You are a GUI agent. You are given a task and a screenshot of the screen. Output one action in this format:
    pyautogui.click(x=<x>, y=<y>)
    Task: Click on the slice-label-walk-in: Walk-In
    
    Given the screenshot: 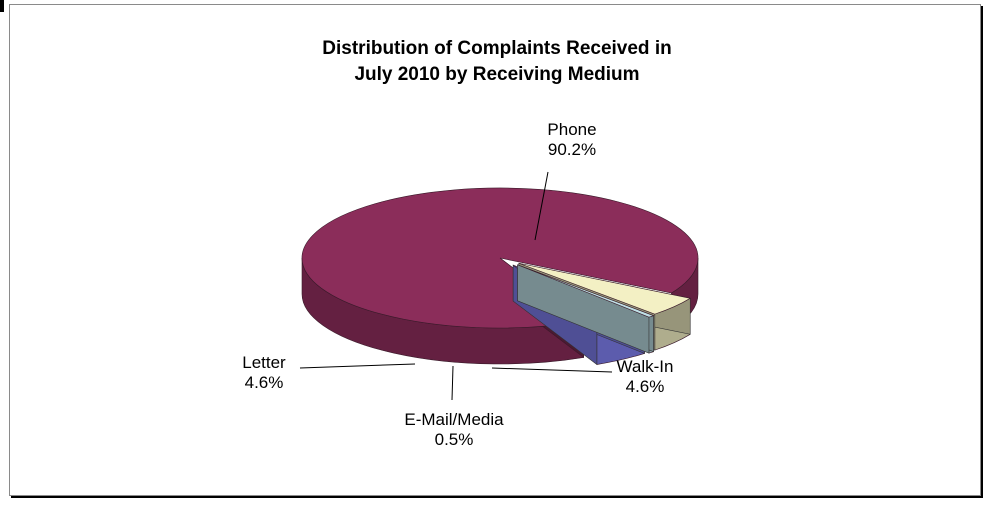 What is the action you would take?
    pyautogui.click(x=645, y=366)
    